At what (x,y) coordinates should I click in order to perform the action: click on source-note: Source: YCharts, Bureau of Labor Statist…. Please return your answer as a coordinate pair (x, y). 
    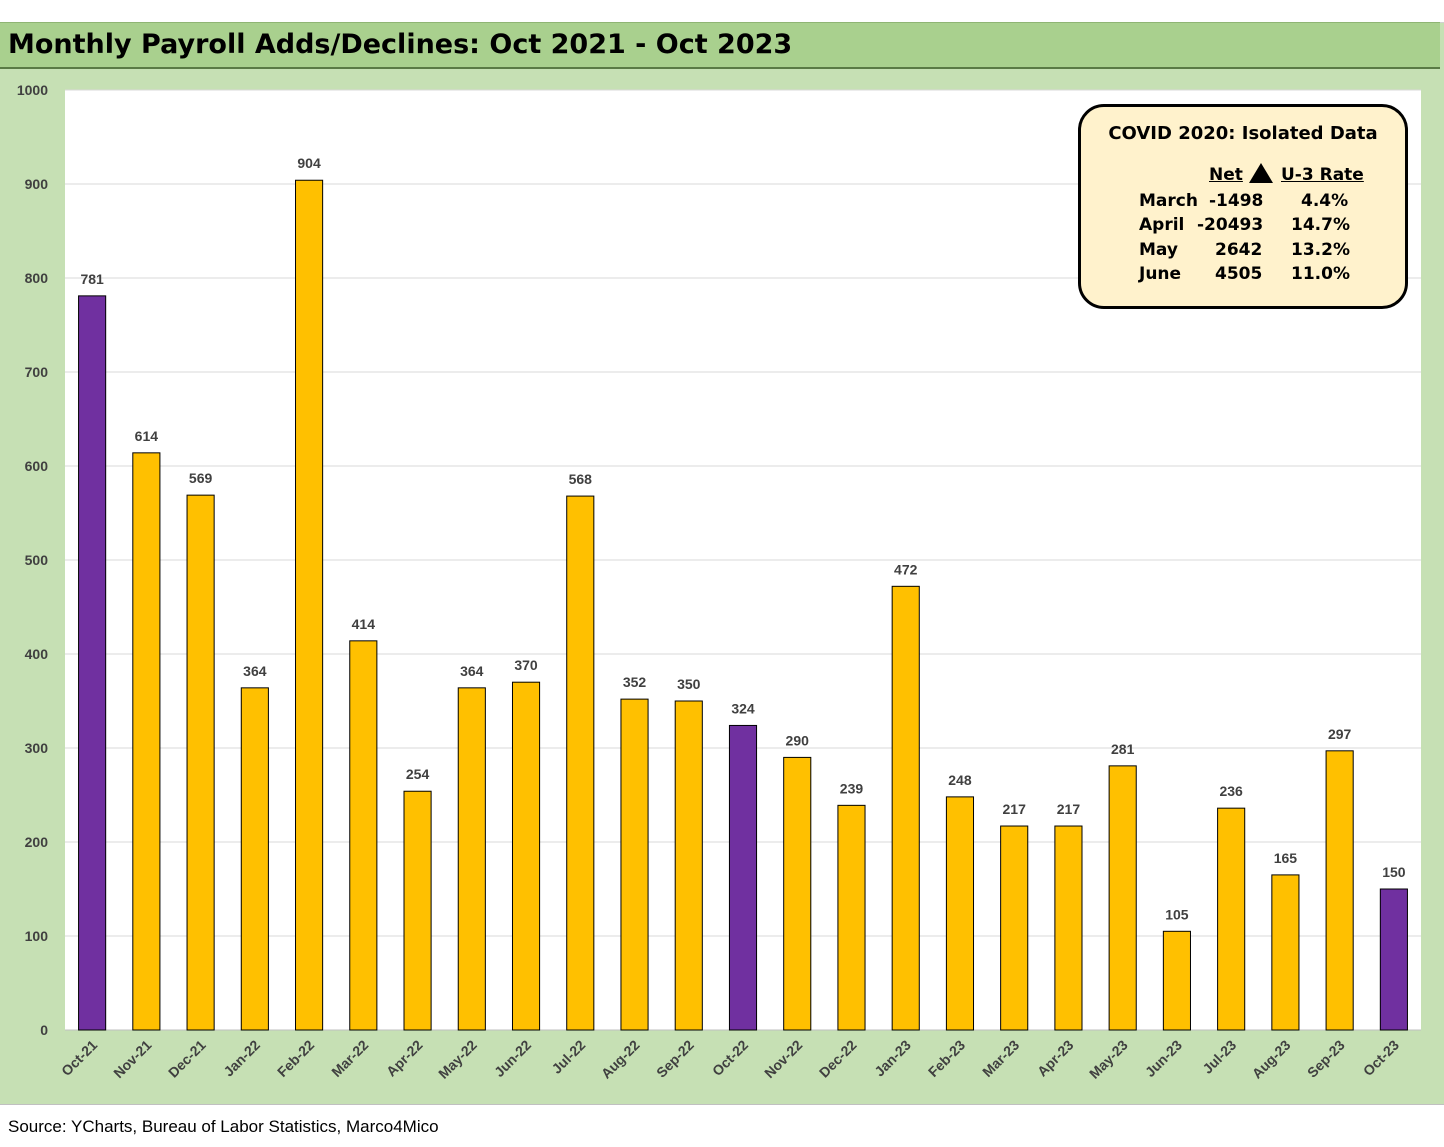
    Looking at the image, I should click on (223, 1126).